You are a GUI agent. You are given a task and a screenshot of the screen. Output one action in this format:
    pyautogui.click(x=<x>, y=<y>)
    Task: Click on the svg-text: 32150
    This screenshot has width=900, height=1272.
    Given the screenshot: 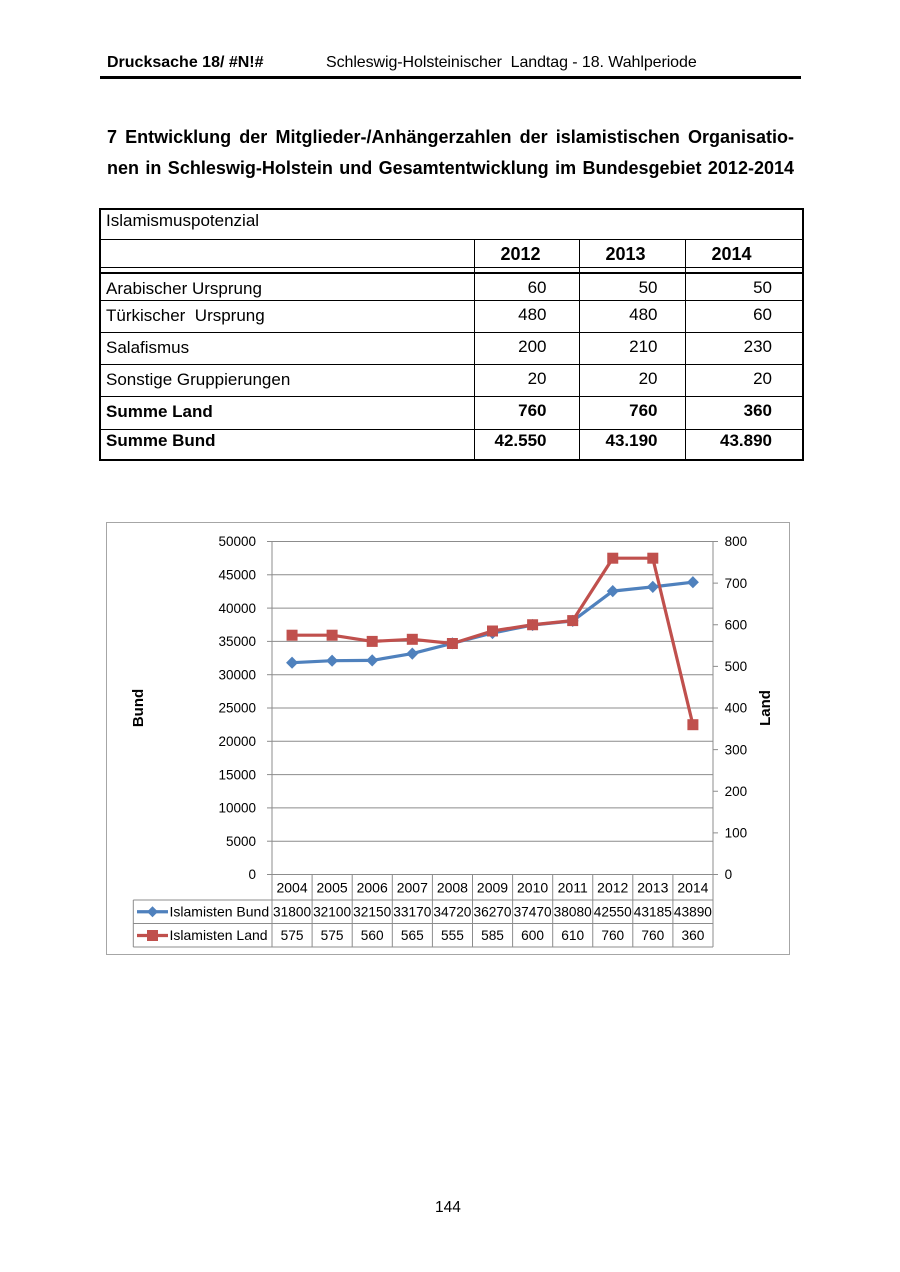 What is the action you would take?
    pyautogui.click(x=372, y=912)
    